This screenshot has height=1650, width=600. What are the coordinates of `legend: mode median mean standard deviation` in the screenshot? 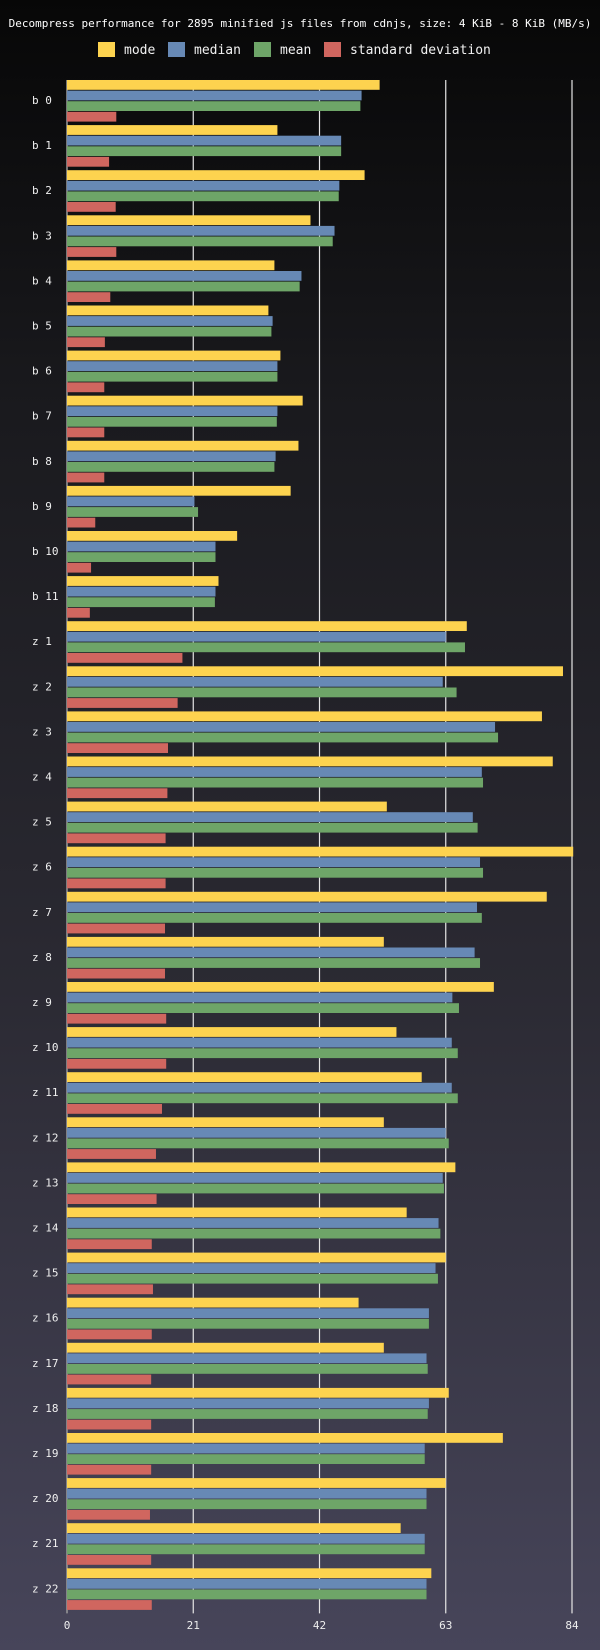 It's located at (294, 50).